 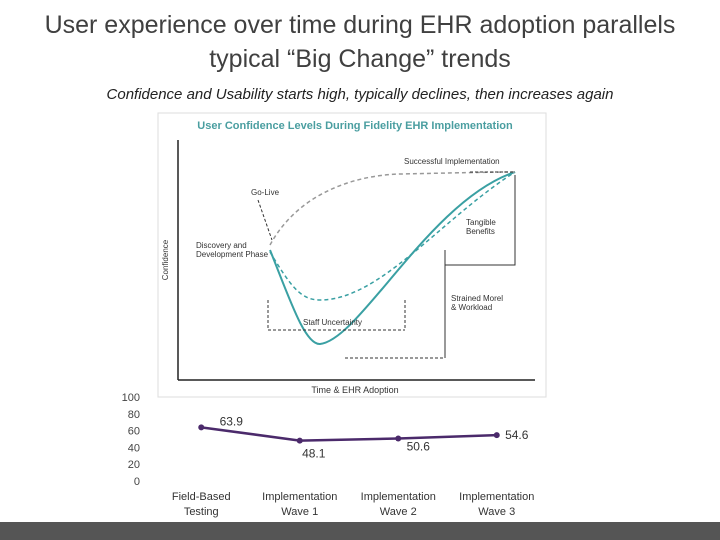 What do you see at coordinates (480, 231) in the screenshot?
I see `diagram-label-line: Benefits` at bounding box center [480, 231].